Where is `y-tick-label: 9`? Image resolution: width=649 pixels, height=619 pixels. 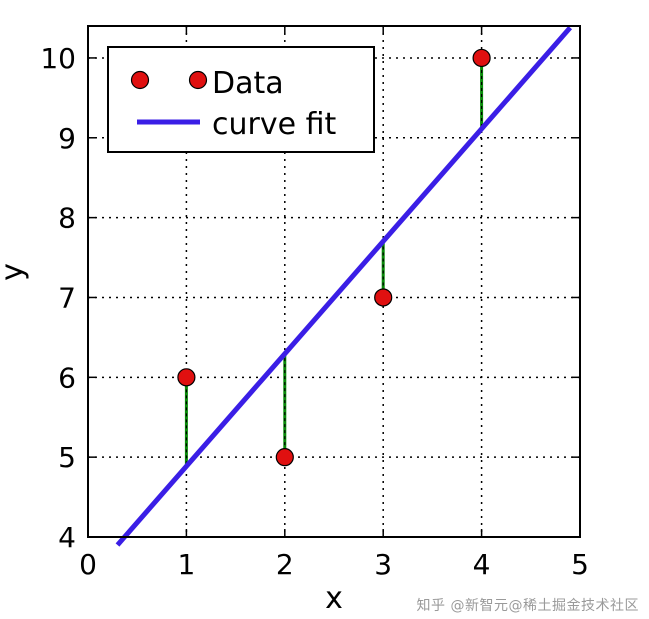 y-tick-label: 9 is located at coordinates (67, 138).